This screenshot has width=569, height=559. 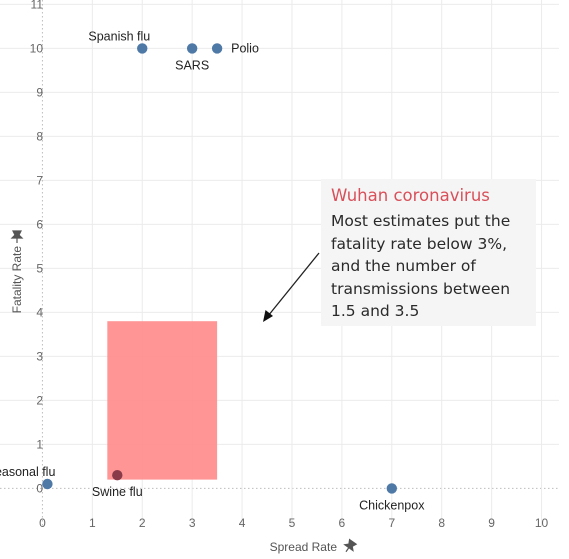 What do you see at coordinates (491, 523) in the screenshot?
I see `x-tick-label: 9` at bounding box center [491, 523].